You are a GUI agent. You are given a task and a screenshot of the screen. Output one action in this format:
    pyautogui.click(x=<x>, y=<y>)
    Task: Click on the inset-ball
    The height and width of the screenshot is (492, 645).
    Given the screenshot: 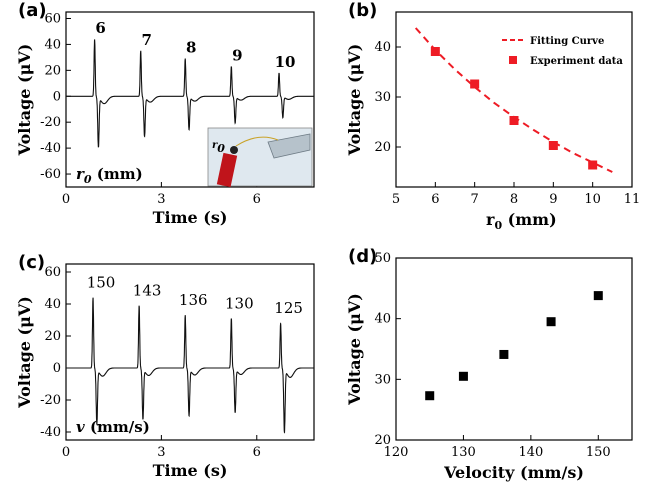 What is the action you would take?
    pyautogui.click(x=234, y=150)
    